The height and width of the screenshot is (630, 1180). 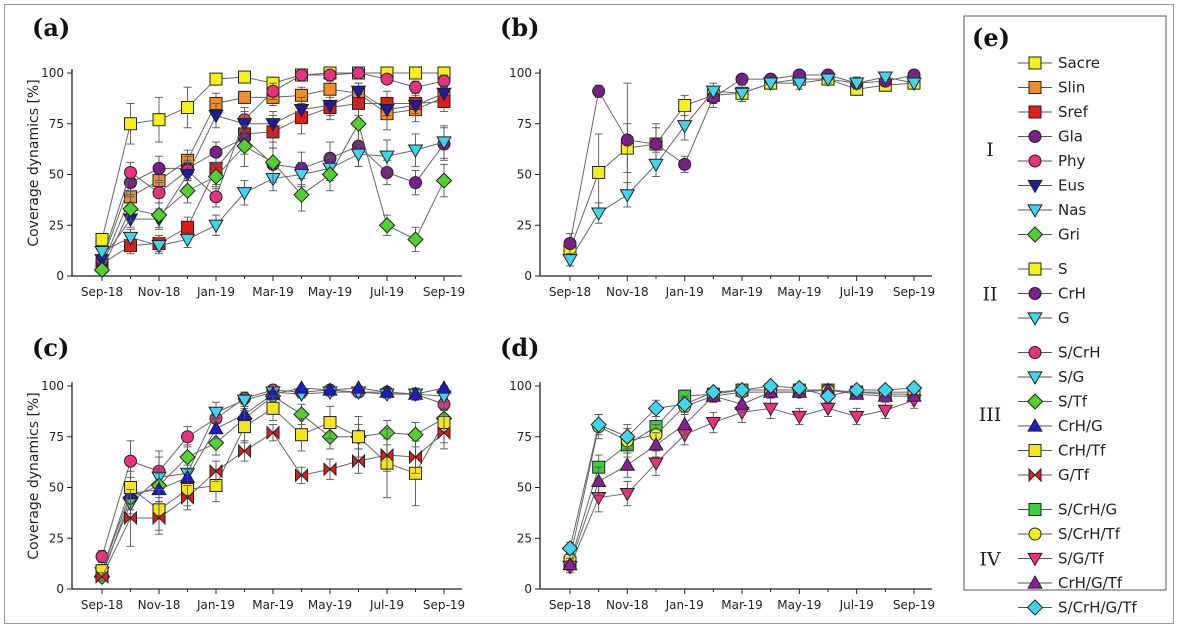 What do you see at coordinates (1035, 378) in the screenshot?
I see `legend-marker-s-g` at bounding box center [1035, 378].